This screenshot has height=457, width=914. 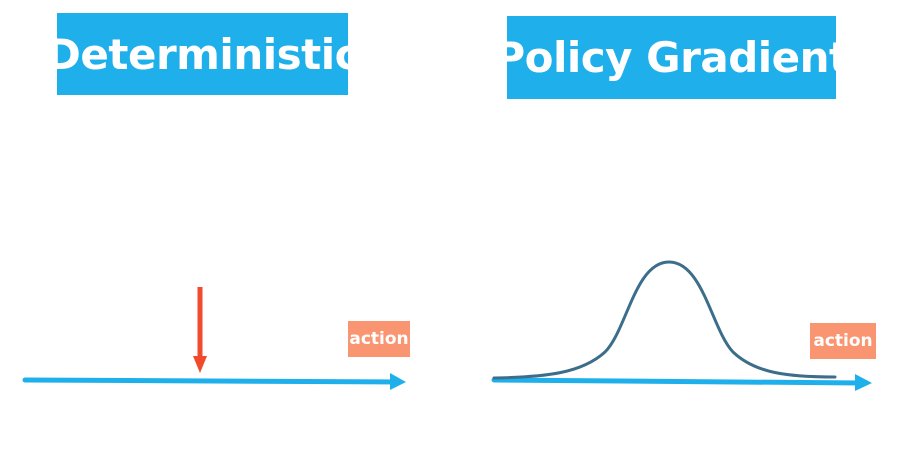 I want to click on policy-gradient-diagram, so click(x=681, y=325).